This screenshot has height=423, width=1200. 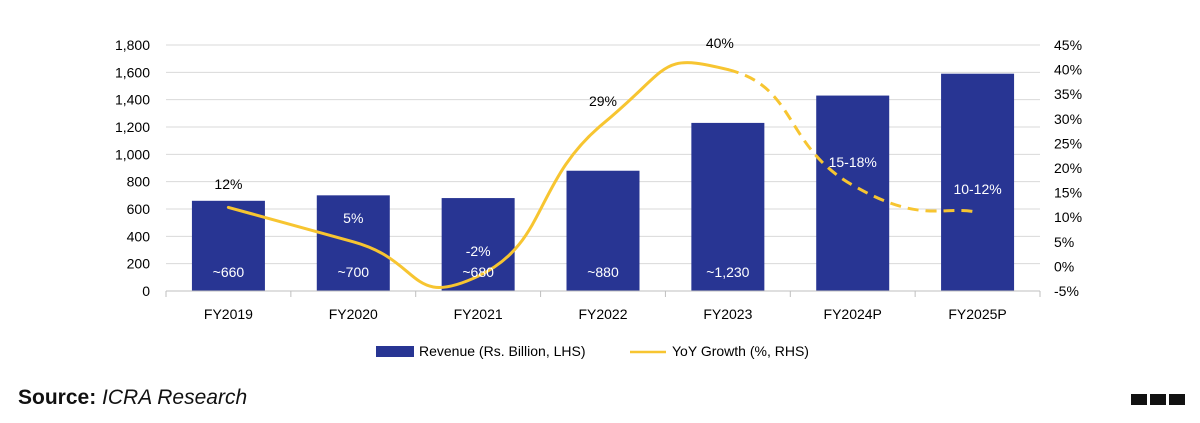 I want to click on y-left-tick-label: 1,600, so click(x=132, y=72).